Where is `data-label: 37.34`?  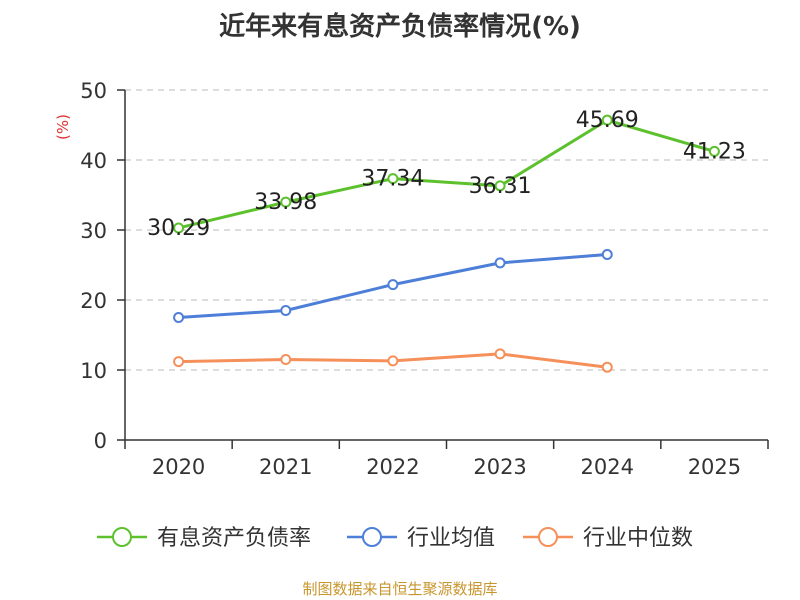
data-label: 37.34 is located at coordinates (392, 179).